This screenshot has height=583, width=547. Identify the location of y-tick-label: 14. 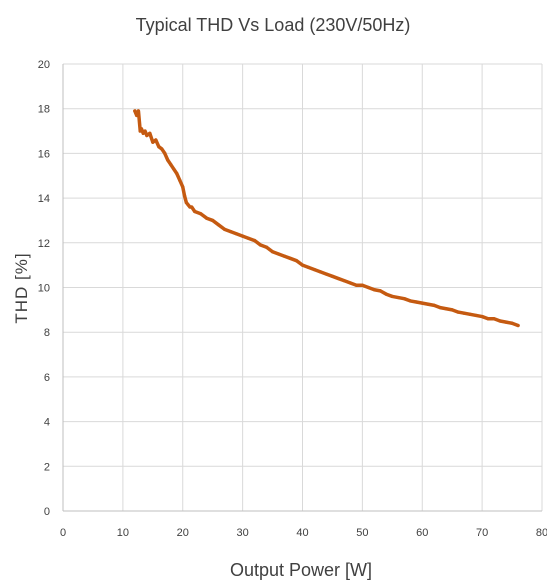
(44, 199).